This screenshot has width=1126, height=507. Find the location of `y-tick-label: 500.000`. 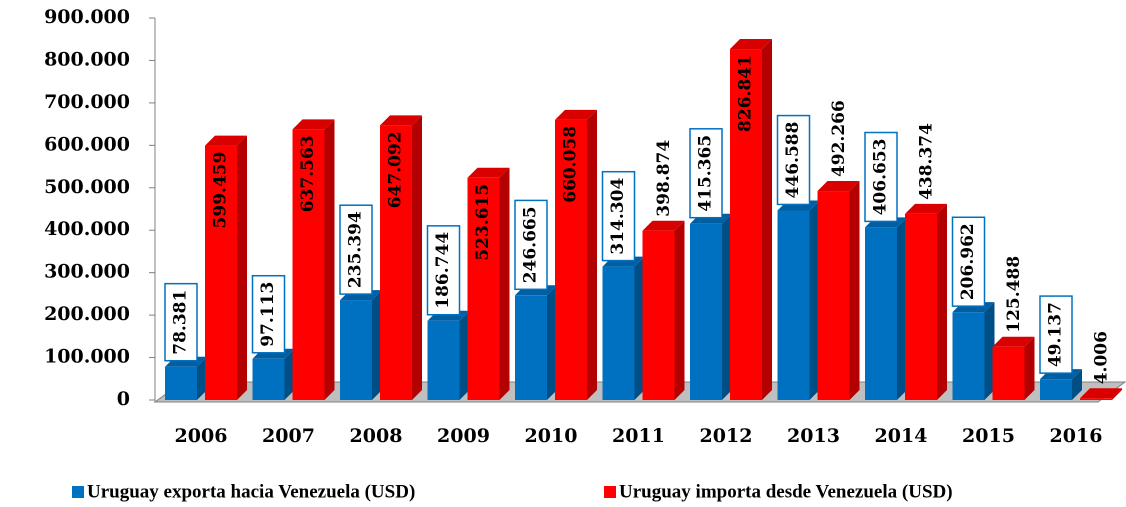

y-tick-label: 500.000 is located at coordinates (87, 187).